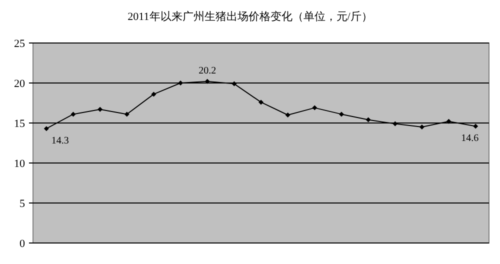 Image resolution: width=500 pixels, height=264 pixels. What do you see at coordinates (60, 141) in the screenshot?
I see `data-label: 14.3` at bounding box center [60, 141].